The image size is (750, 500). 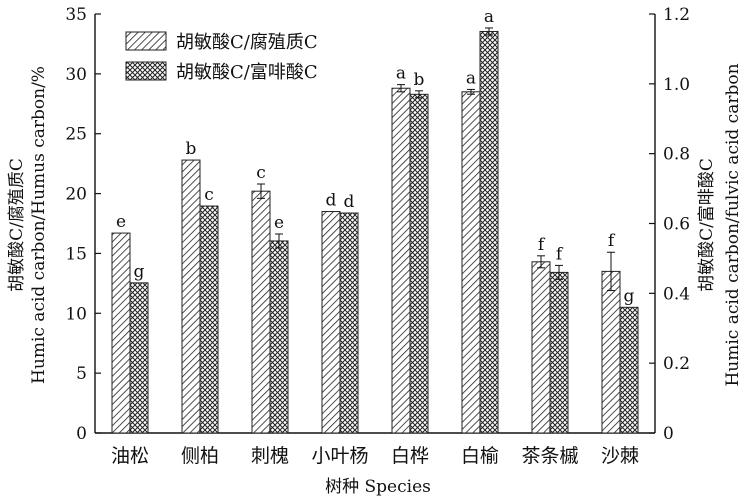 I want to click on left-tick-label: 15, so click(x=76, y=254).